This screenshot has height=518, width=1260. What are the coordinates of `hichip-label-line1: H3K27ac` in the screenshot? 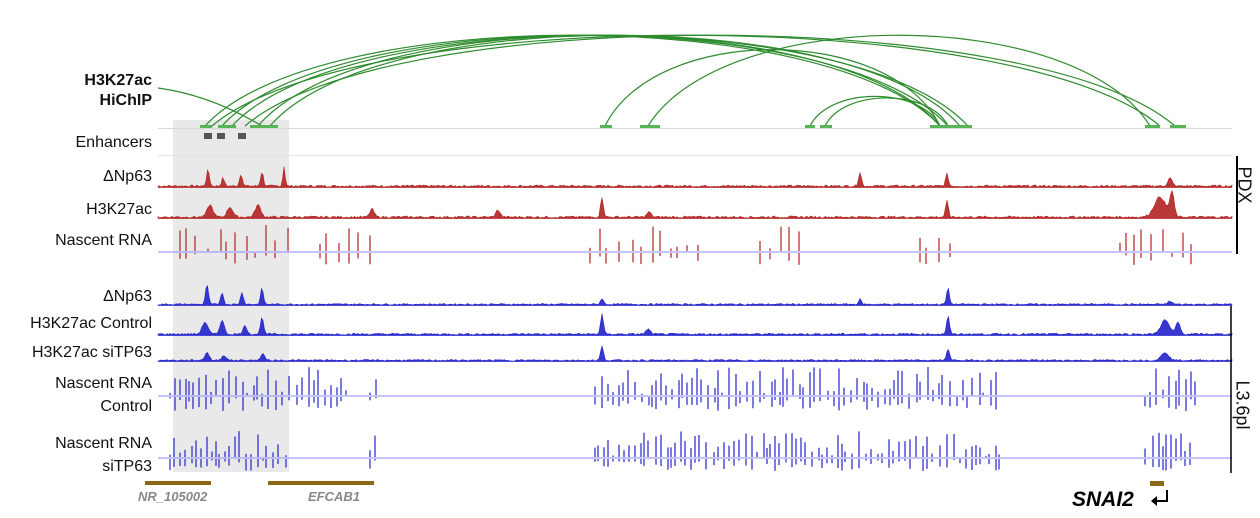 It's located at (118, 80).